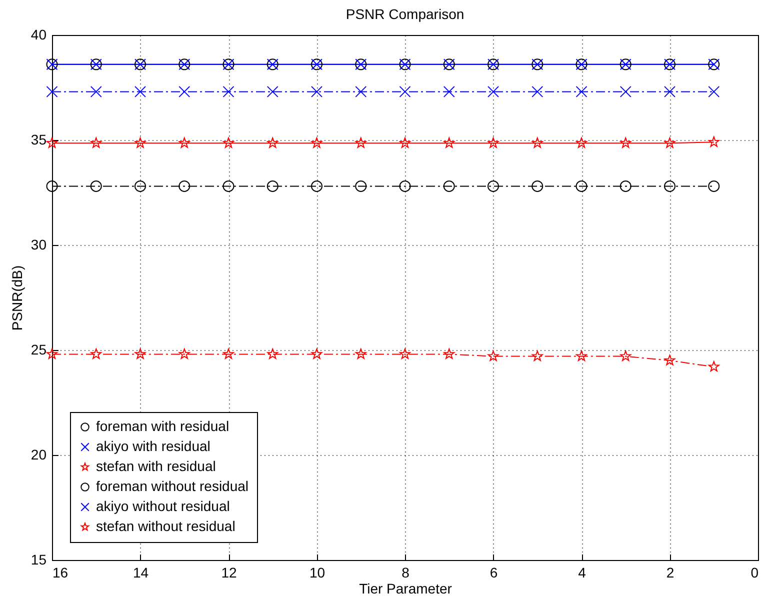  Describe the element at coordinates (172, 486) in the screenshot. I see `legend-label: foreman without residual` at that location.